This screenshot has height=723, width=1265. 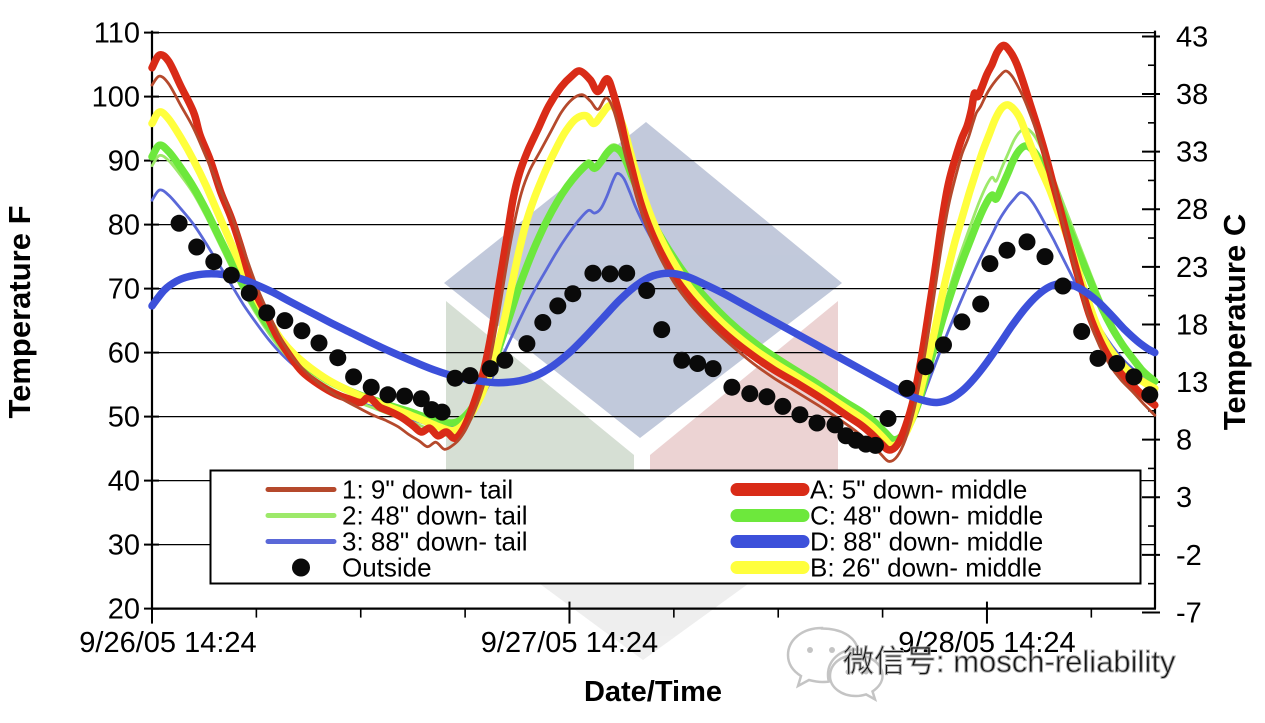 I want to click on legend-box, so click(x=675, y=527).